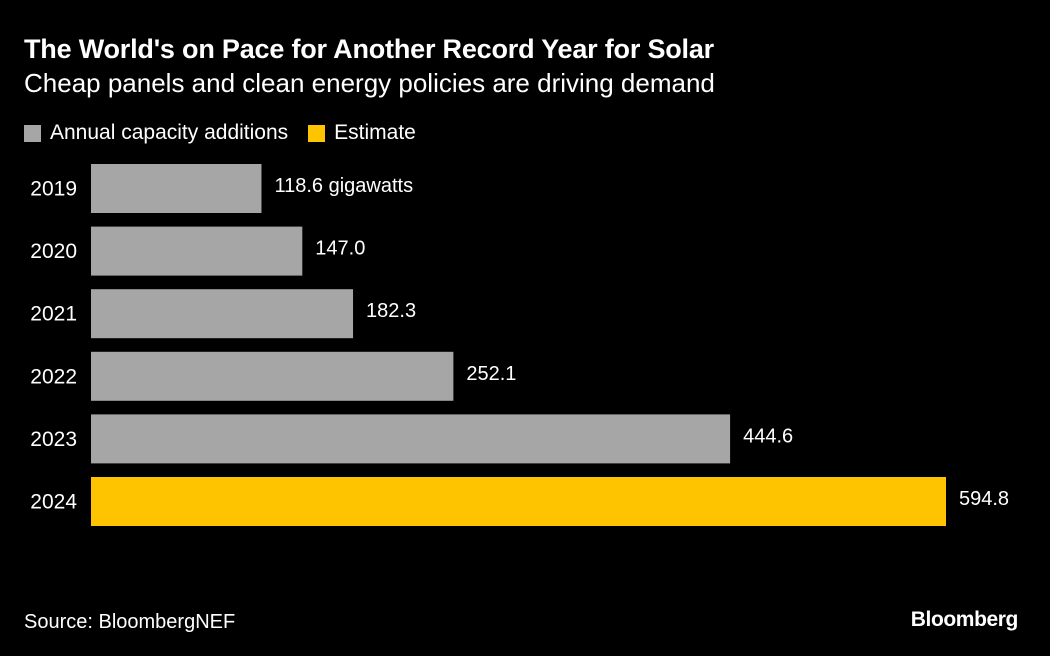 The image size is (1050, 656). What do you see at coordinates (491, 374) in the screenshot?
I see `value-label-2022: 252.1` at bounding box center [491, 374].